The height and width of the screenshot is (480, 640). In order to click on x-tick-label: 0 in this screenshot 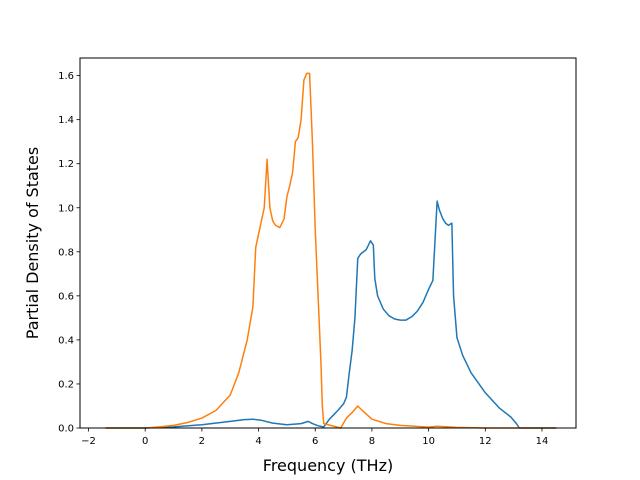, I will do `click(145, 441)`.